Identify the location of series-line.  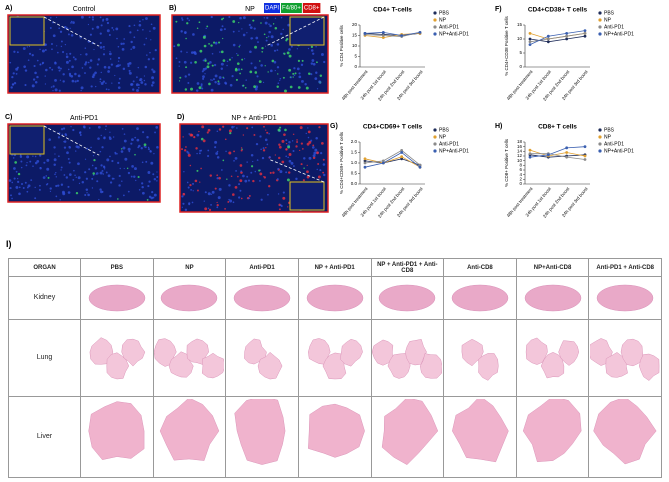
(392, 34).